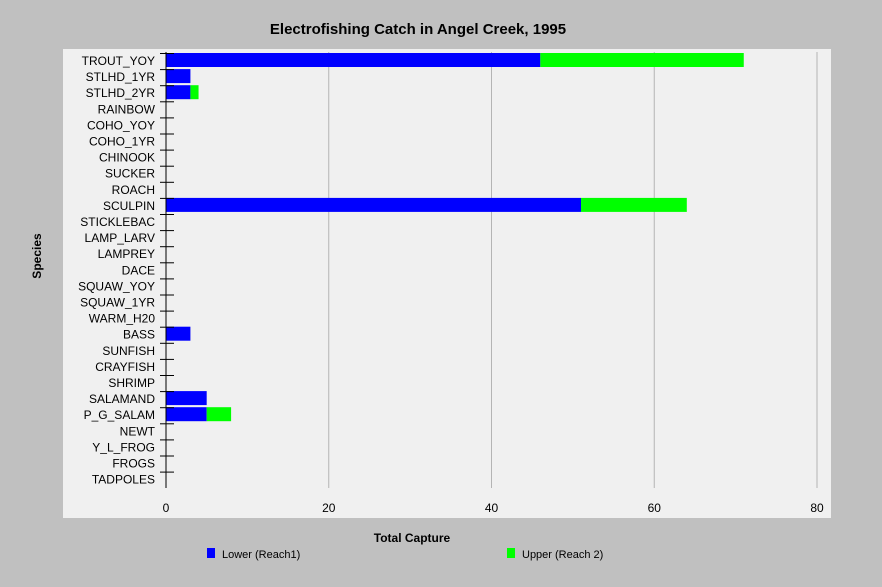 Image resolution: width=882 pixels, height=587 pixels. I want to click on y-tick-label: SQUAW_1YR, so click(117, 303).